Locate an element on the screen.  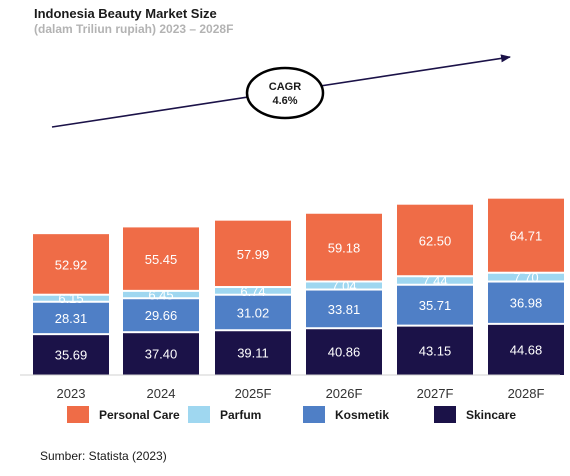
data-label-kosmetik: 31.02 is located at coordinates (253, 312).